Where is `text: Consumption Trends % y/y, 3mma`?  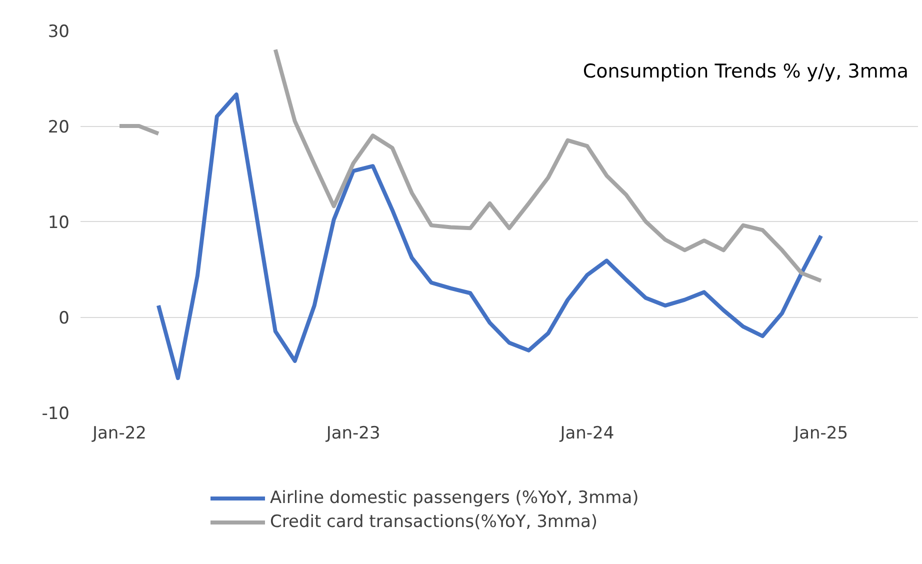
text: Consumption Trends % y/y, 3mma is located at coordinates (745, 71).